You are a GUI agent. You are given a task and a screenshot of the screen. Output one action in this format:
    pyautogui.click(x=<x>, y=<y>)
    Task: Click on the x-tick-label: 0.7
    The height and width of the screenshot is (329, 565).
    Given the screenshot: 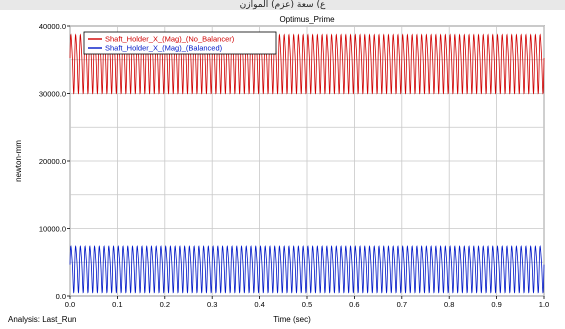 What is the action you would take?
    pyautogui.click(x=402, y=304)
    